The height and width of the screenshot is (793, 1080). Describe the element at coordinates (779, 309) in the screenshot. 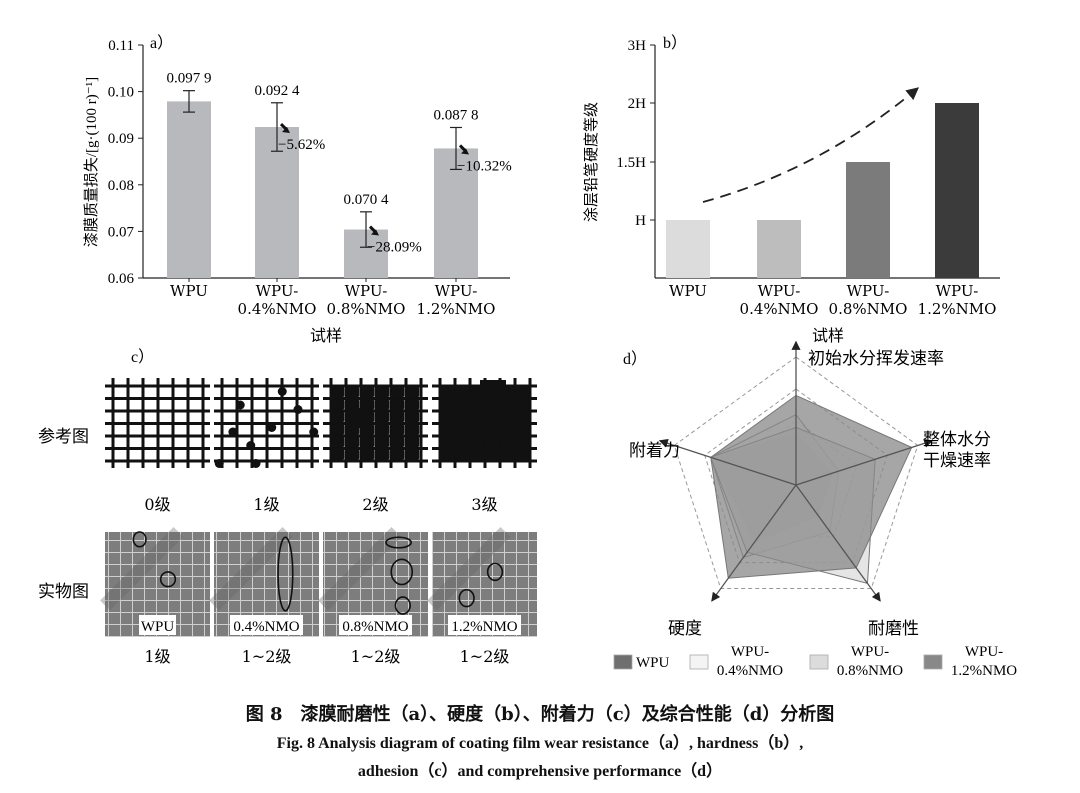

I see `chart-b-x-tick-label-line: 0.4%NMO` at that location.